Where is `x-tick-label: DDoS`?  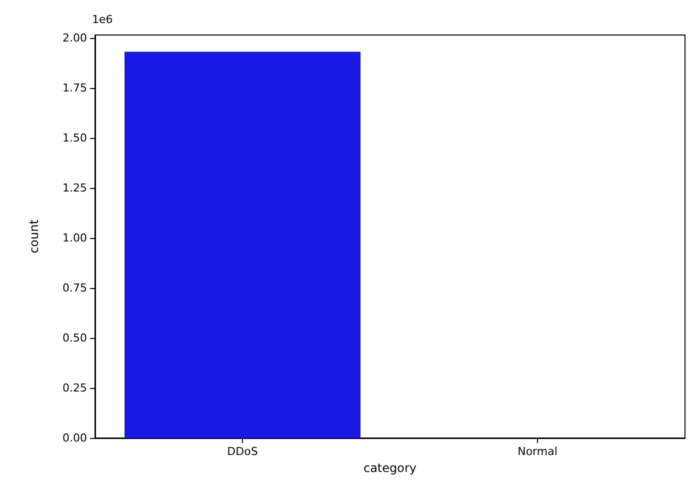
x-tick-label: DDoS is located at coordinates (242, 451).